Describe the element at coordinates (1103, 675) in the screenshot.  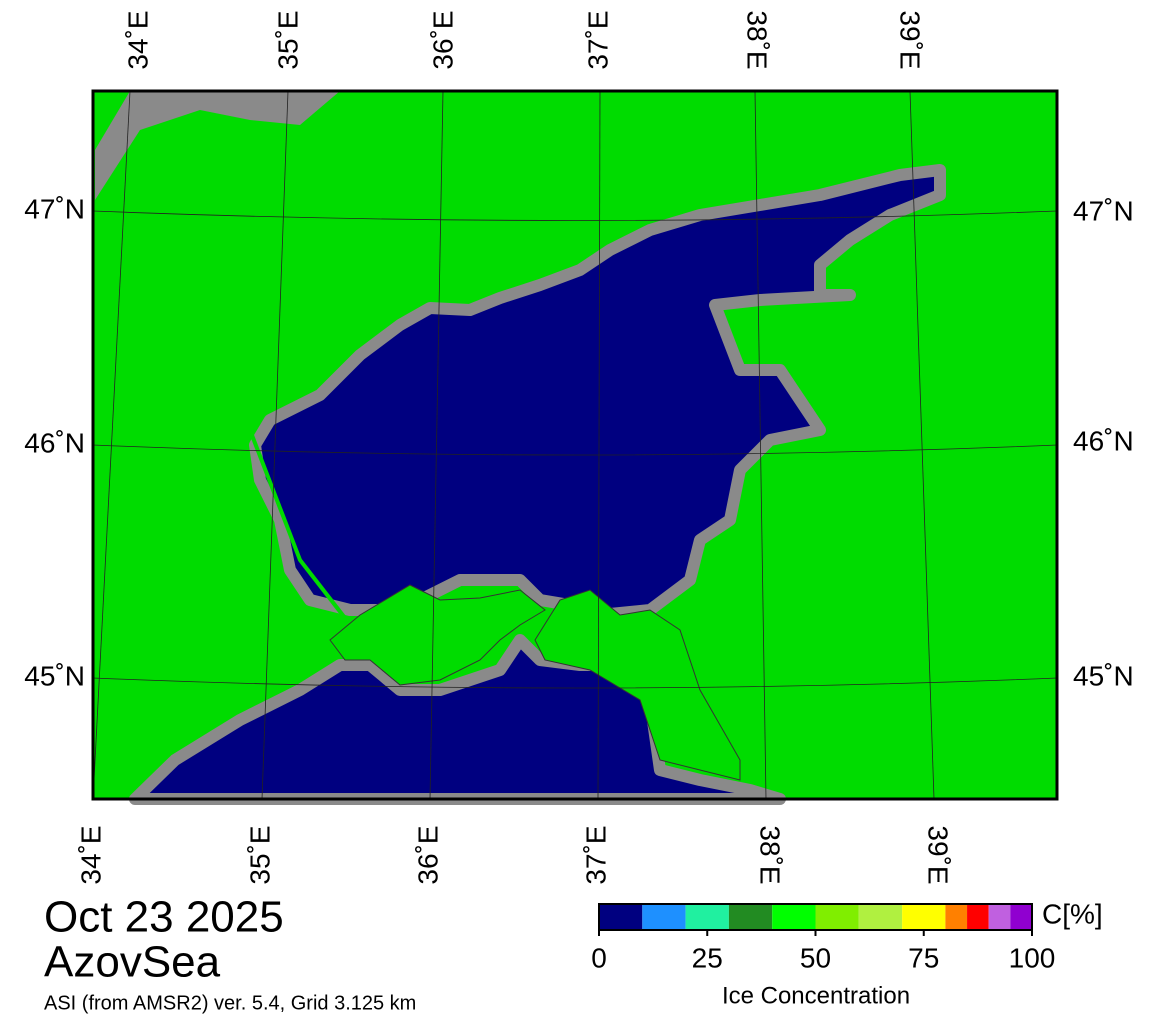
I see `right-label: 45˚N` at that location.